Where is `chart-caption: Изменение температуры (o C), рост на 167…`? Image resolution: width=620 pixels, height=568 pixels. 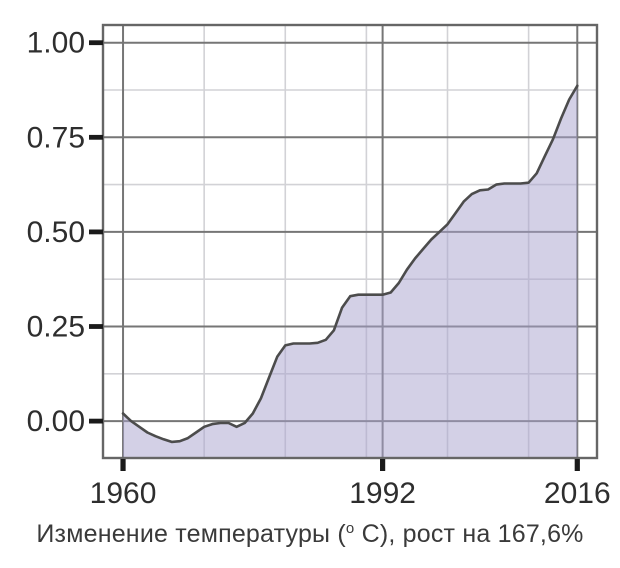 chart-caption: Изменение температуры (o C), рост на 167… is located at coordinates (310, 534).